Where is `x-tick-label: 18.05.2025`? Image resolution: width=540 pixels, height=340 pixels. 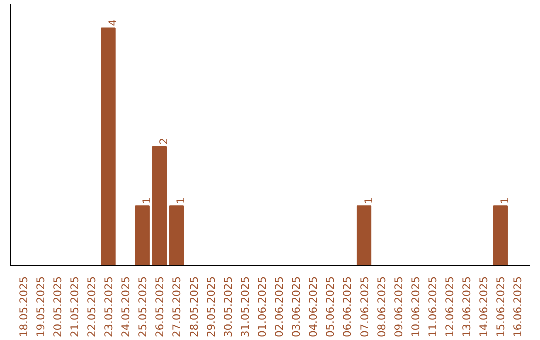 x-tick-label: 18.05.2025 is located at coordinates (23, 307).